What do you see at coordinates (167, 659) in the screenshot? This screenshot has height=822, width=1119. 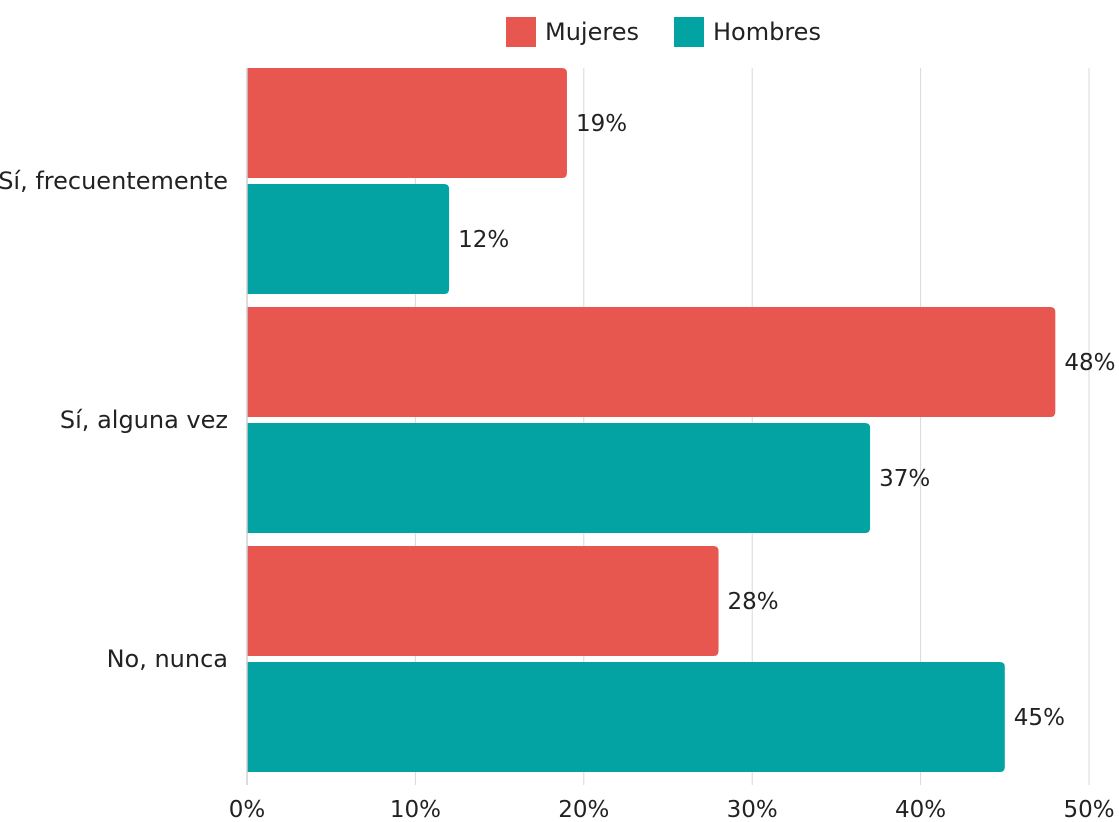 I see `category-label: No, nunca` at bounding box center [167, 659].